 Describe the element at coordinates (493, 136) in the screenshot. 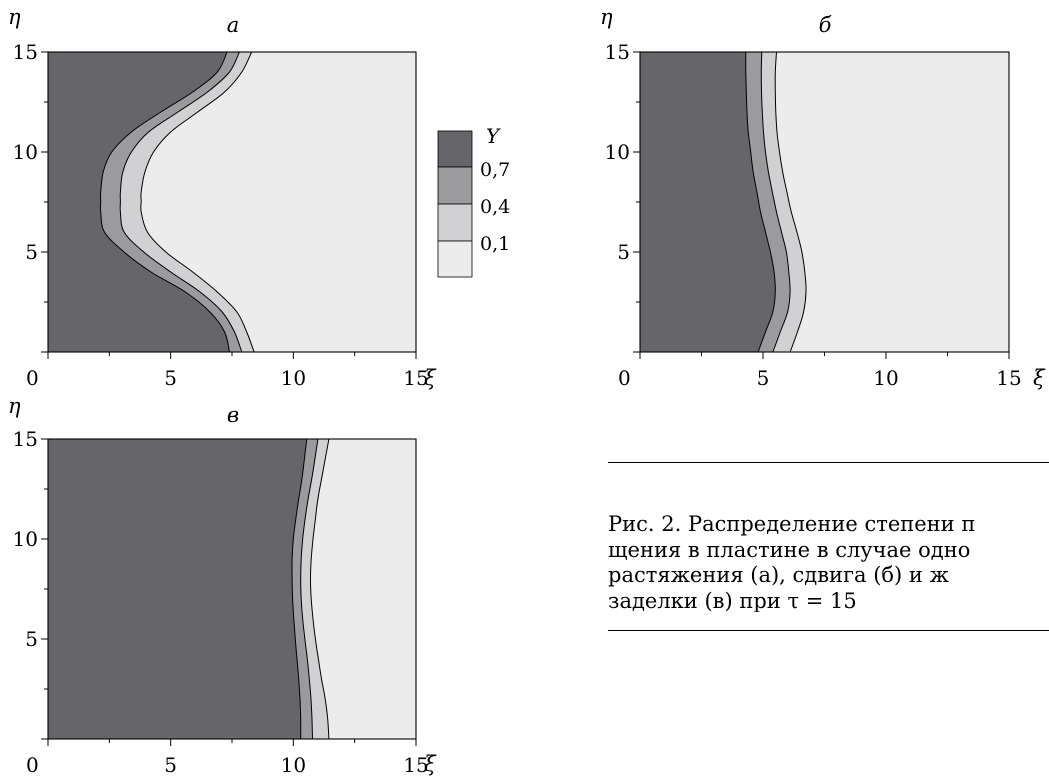

I see `legend-title: Y` at that location.